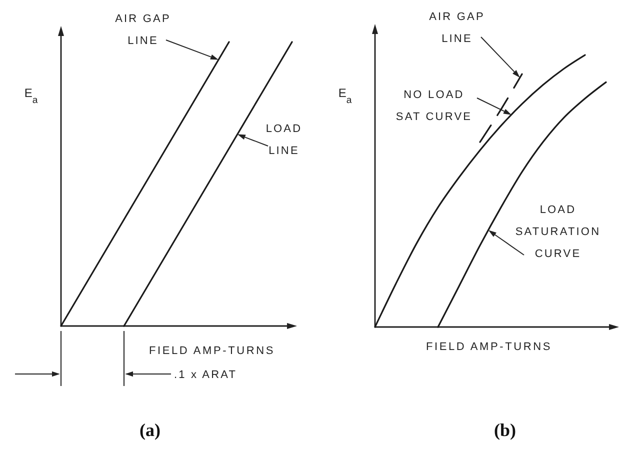  What do you see at coordinates (206, 375) in the screenshot?
I see `text: .1 x ARAT` at bounding box center [206, 375].